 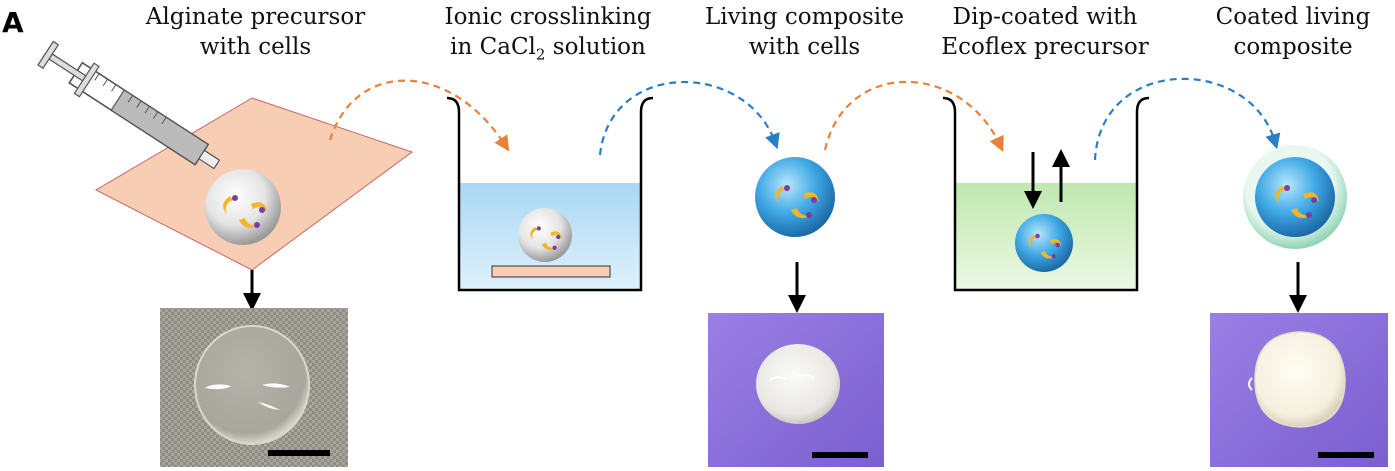 What do you see at coordinates (1293, 32) in the screenshot?
I see `step-5-label: Coated living composite` at bounding box center [1293, 32].